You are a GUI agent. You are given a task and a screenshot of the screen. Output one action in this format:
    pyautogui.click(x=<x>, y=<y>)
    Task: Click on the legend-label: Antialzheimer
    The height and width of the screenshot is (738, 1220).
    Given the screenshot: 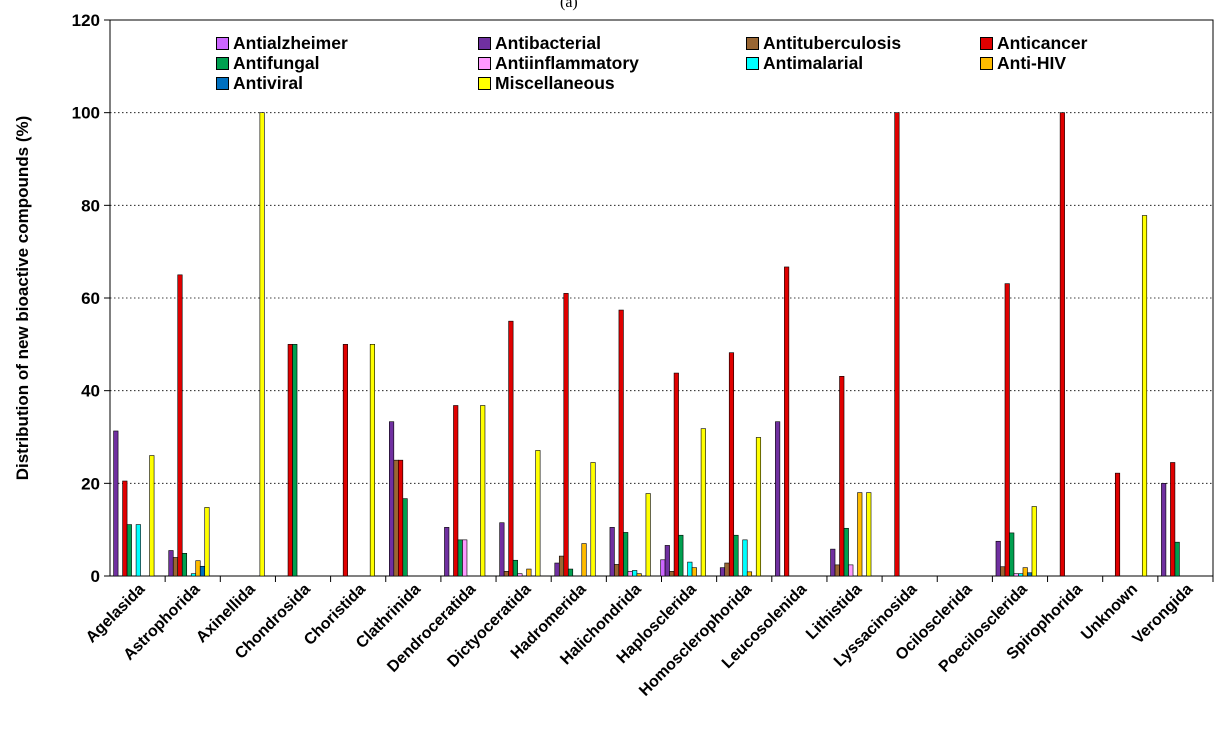 What is the action you would take?
    pyautogui.click(x=290, y=43)
    